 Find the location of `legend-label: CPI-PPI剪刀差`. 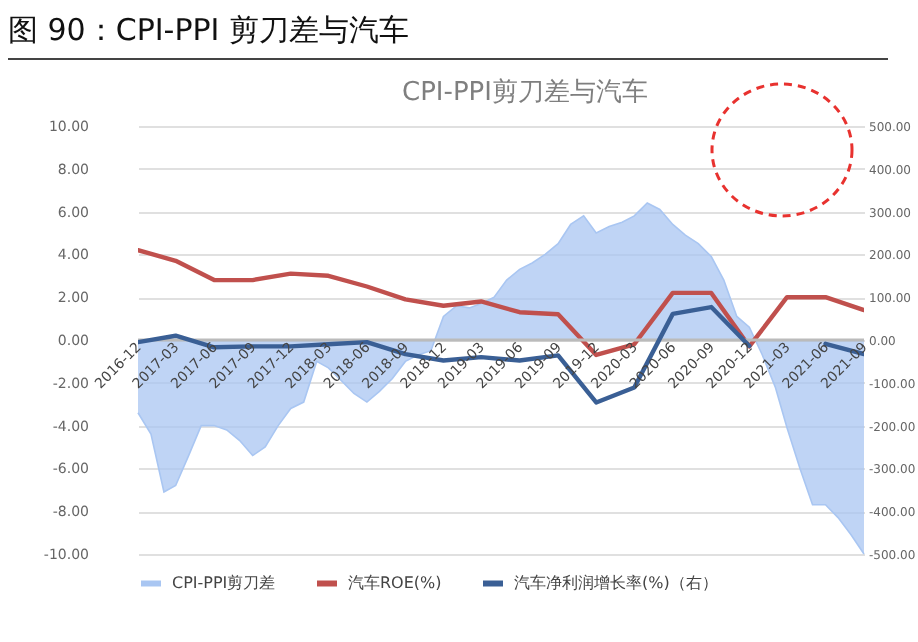

legend-label: CPI-PPI剪刀差 is located at coordinates (224, 582).